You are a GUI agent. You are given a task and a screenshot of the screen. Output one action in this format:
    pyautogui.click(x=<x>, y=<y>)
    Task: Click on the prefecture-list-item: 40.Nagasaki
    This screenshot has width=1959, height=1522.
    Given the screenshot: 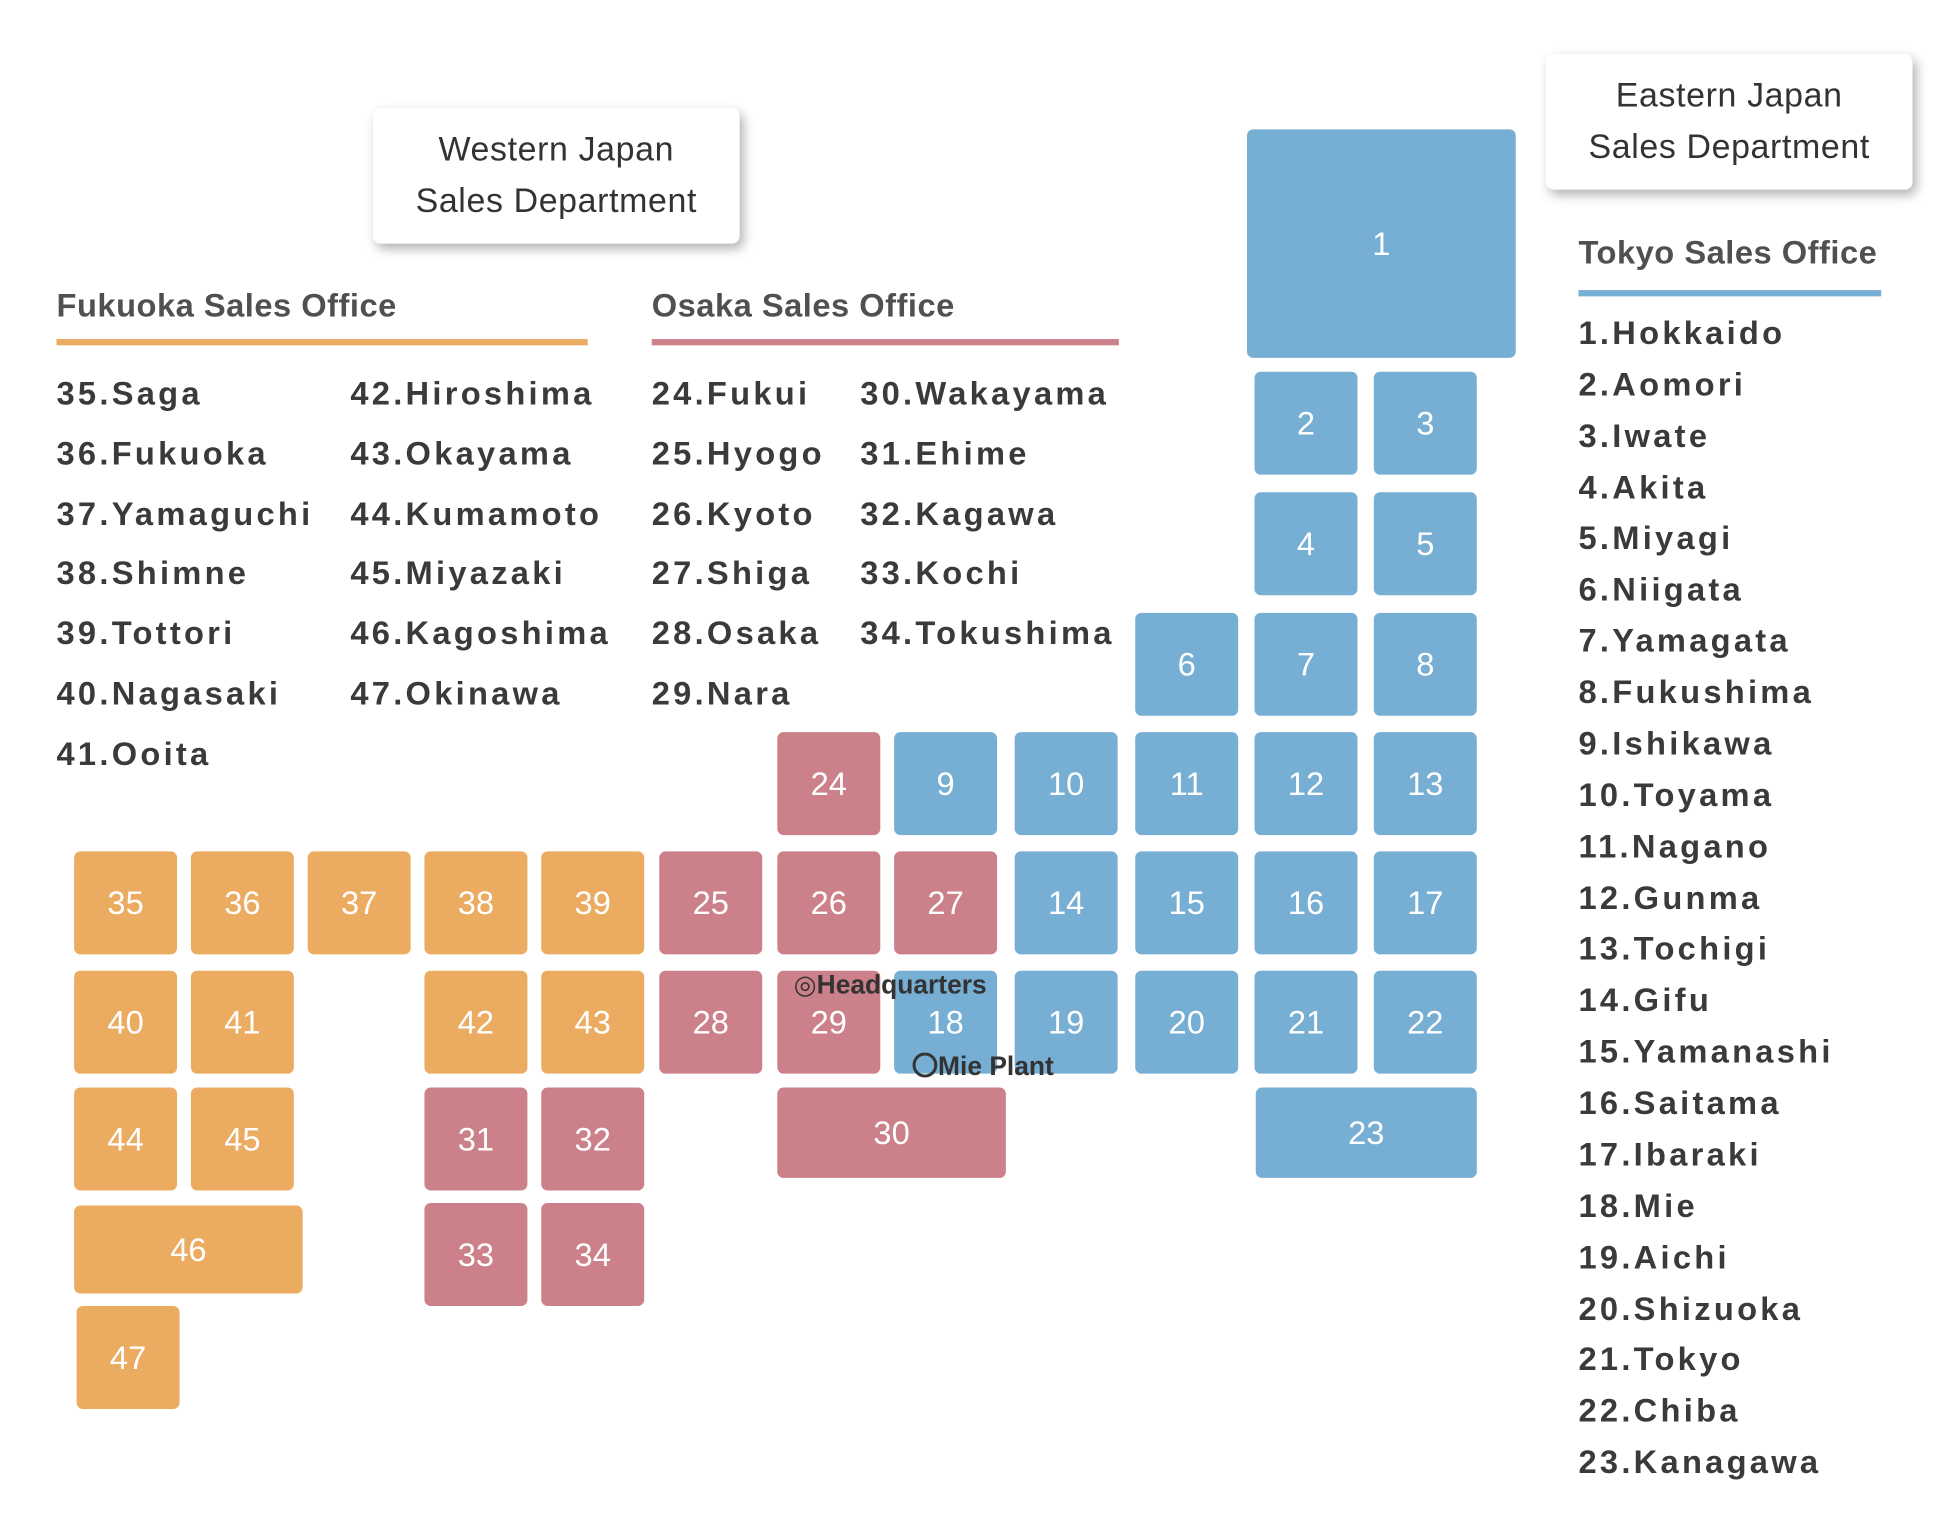 What is the action you would take?
    pyautogui.click(x=169, y=693)
    